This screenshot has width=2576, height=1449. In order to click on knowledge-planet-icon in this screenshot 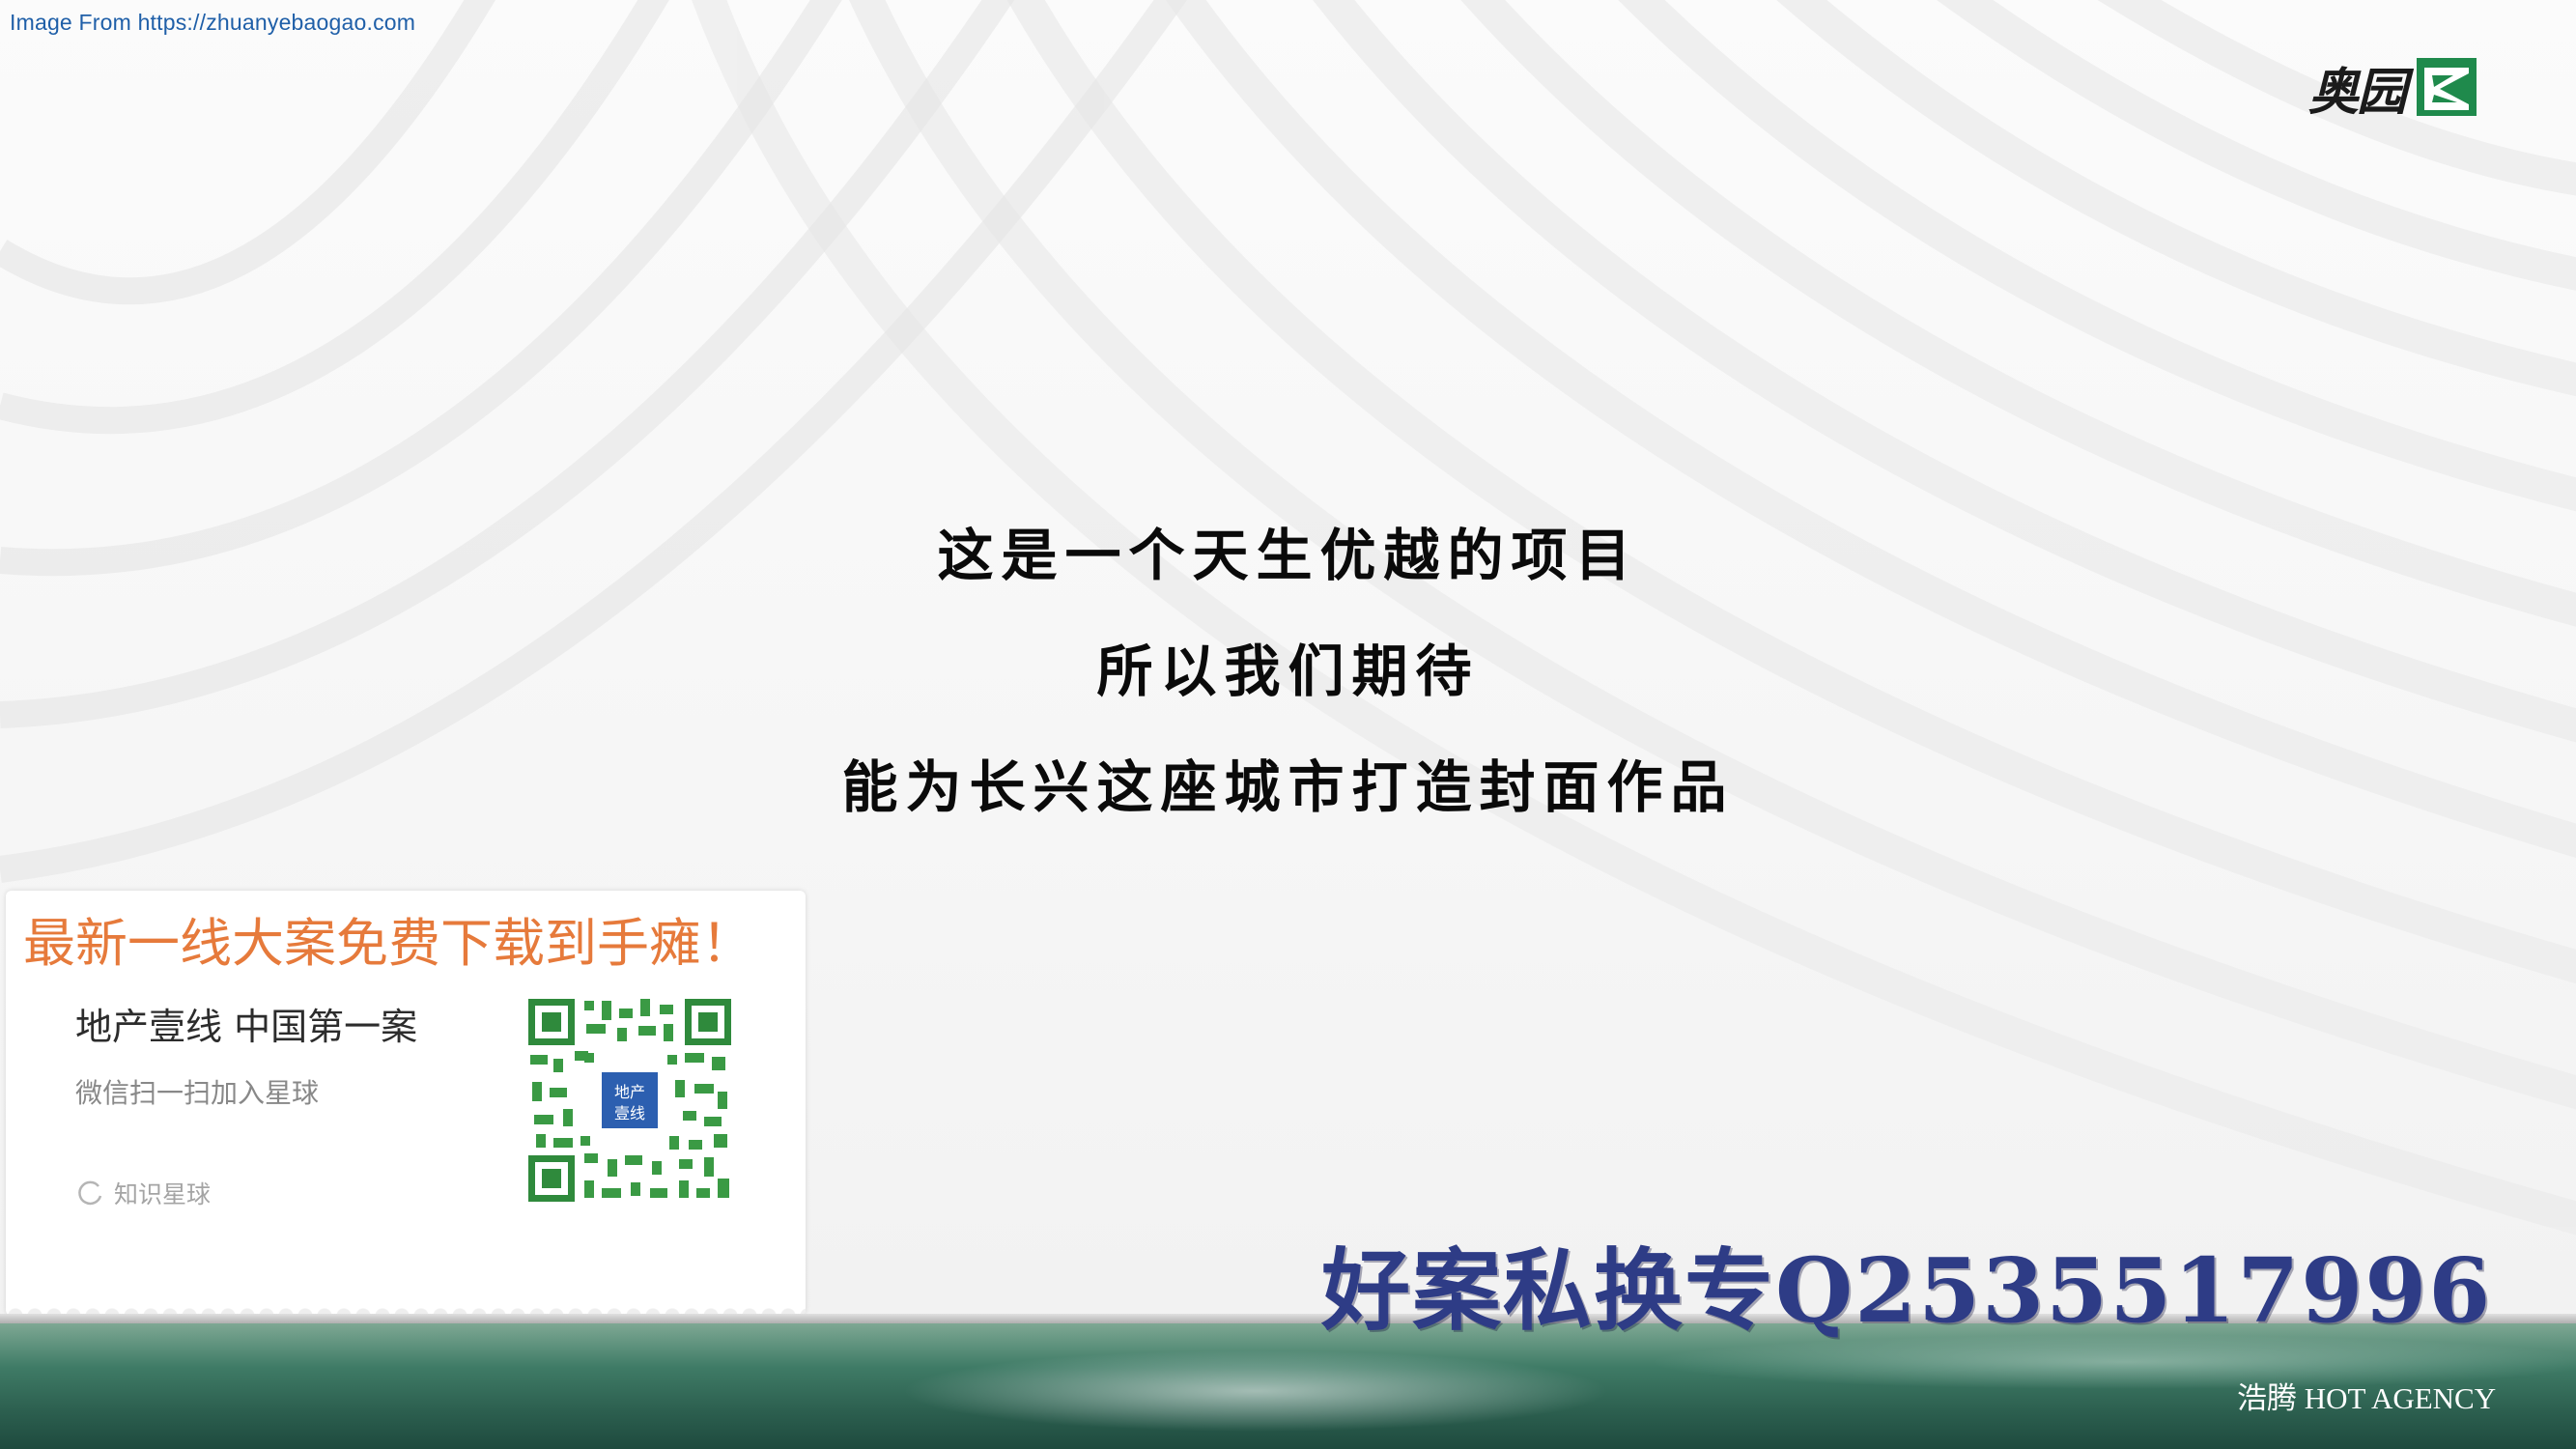, I will do `click(90, 1193)`.